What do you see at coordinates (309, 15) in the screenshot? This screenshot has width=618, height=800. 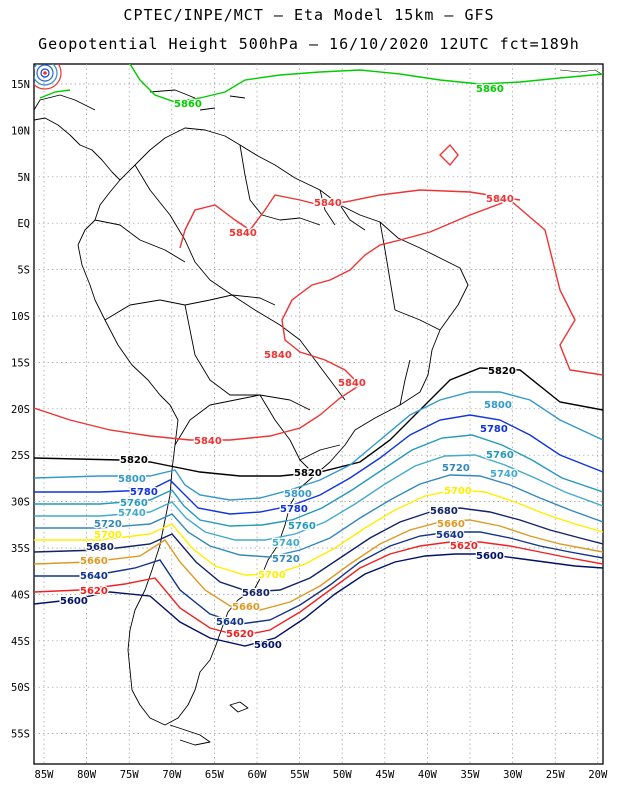 I see `chart-title: CPTEC/INPE/MCT – Eta Model 15km – GFS` at bounding box center [309, 15].